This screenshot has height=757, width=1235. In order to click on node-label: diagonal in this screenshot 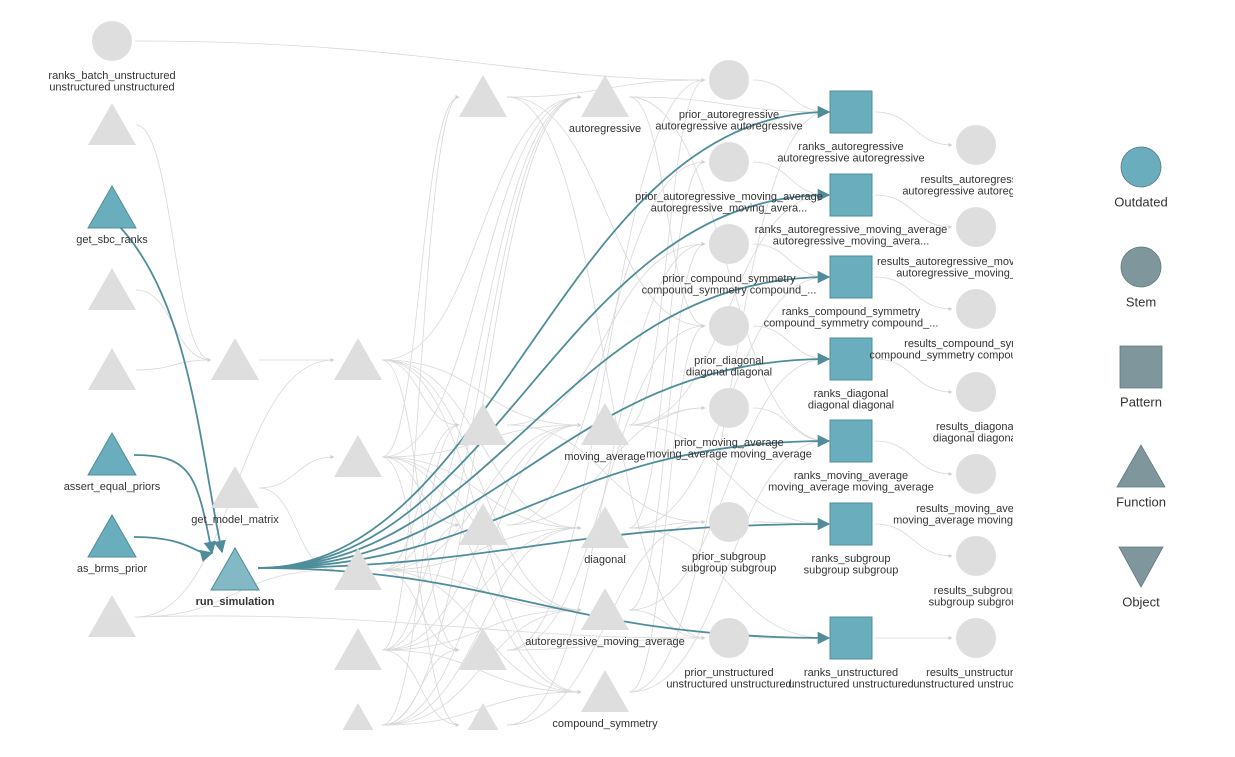, I will do `click(605, 560)`.